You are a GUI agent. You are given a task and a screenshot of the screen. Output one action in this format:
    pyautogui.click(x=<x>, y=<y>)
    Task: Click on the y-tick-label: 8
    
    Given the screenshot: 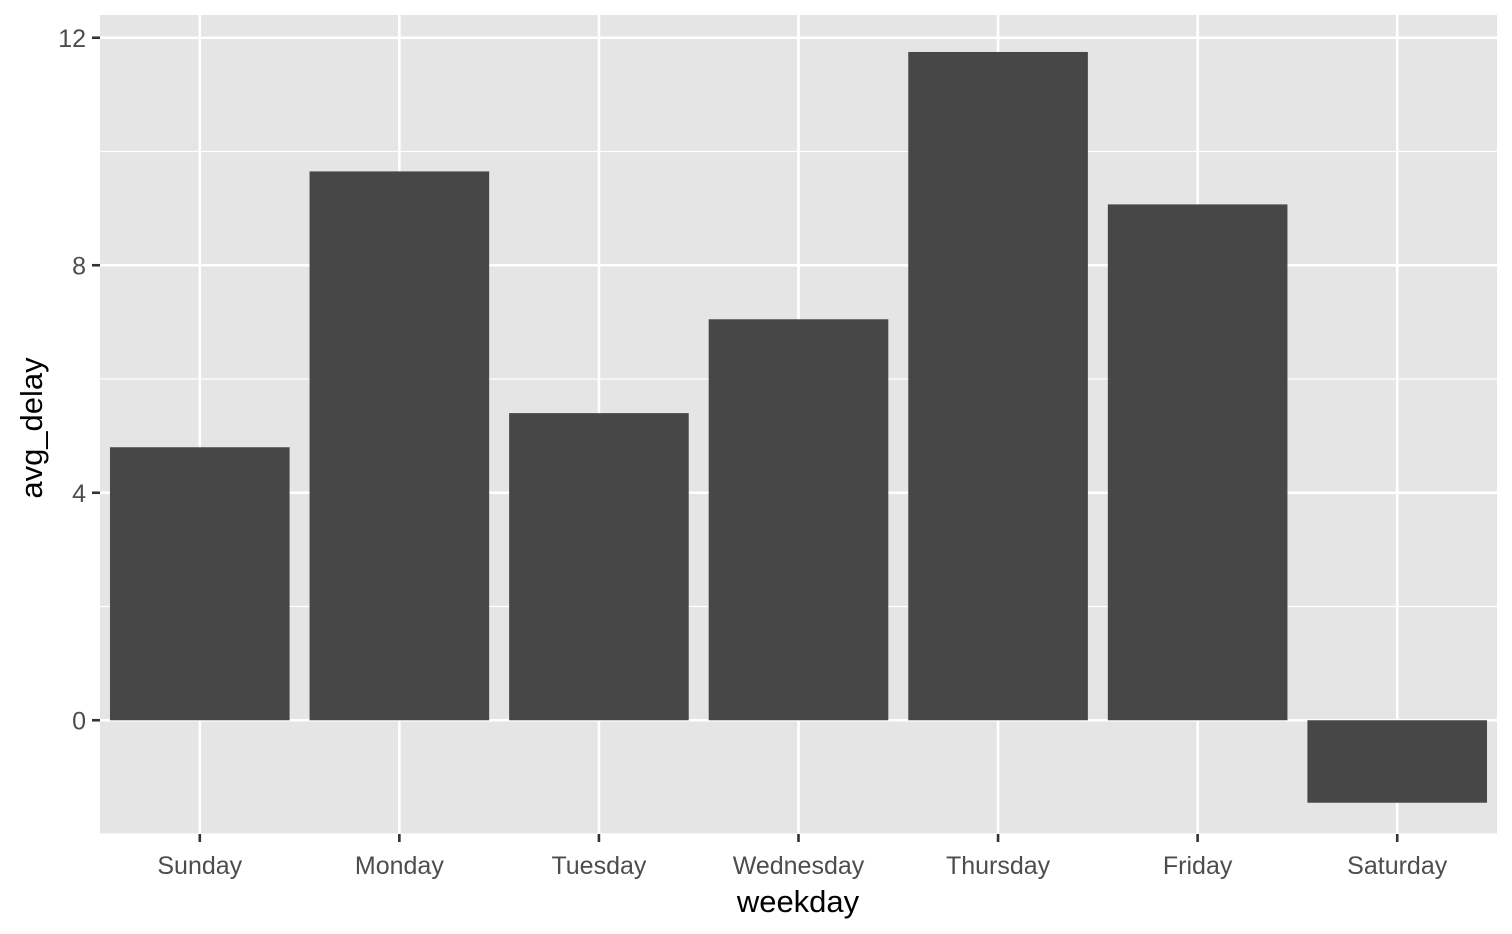 What is the action you would take?
    pyautogui.click(x=79, y=266)
    